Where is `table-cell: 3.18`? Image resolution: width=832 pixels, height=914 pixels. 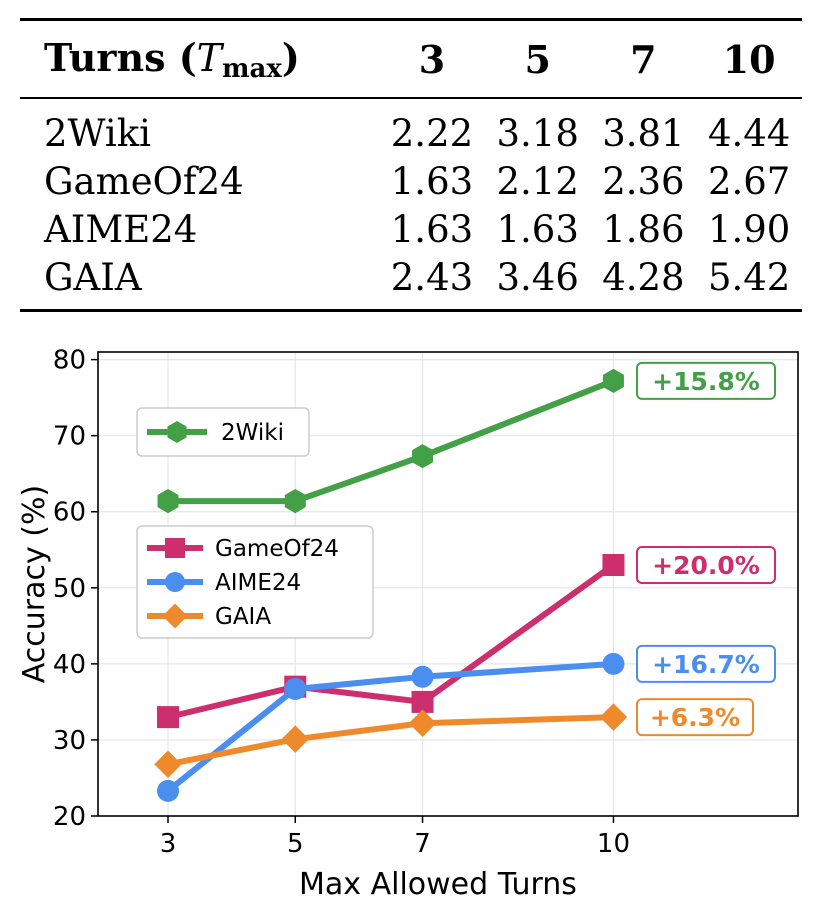 table-cell: 3.18 is located at coordinates (537, 133).